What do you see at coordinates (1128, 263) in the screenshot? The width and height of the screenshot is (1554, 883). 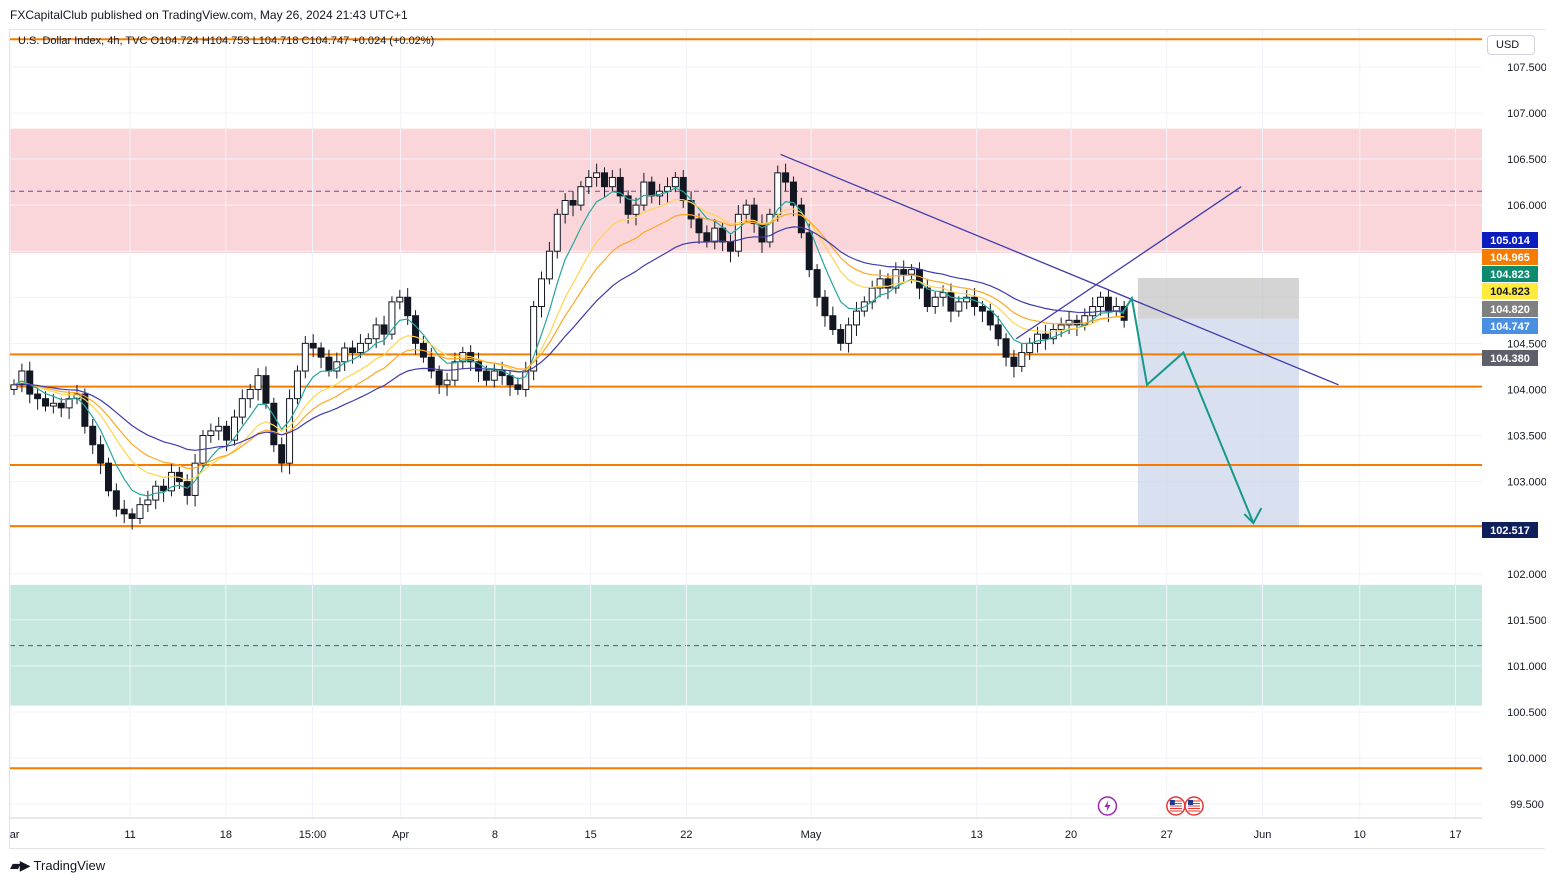 I see `rising-trendline` at bounding box center [1128, 263].